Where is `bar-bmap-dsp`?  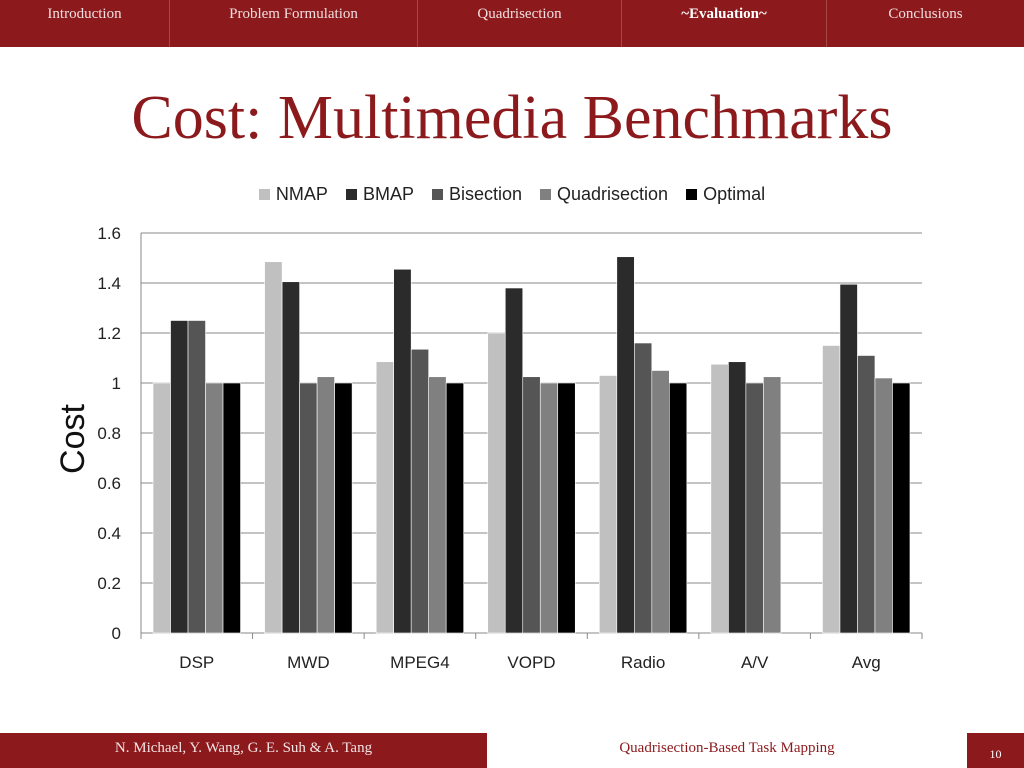
bar-bmap-dsp is located at coordinates (179, 477).